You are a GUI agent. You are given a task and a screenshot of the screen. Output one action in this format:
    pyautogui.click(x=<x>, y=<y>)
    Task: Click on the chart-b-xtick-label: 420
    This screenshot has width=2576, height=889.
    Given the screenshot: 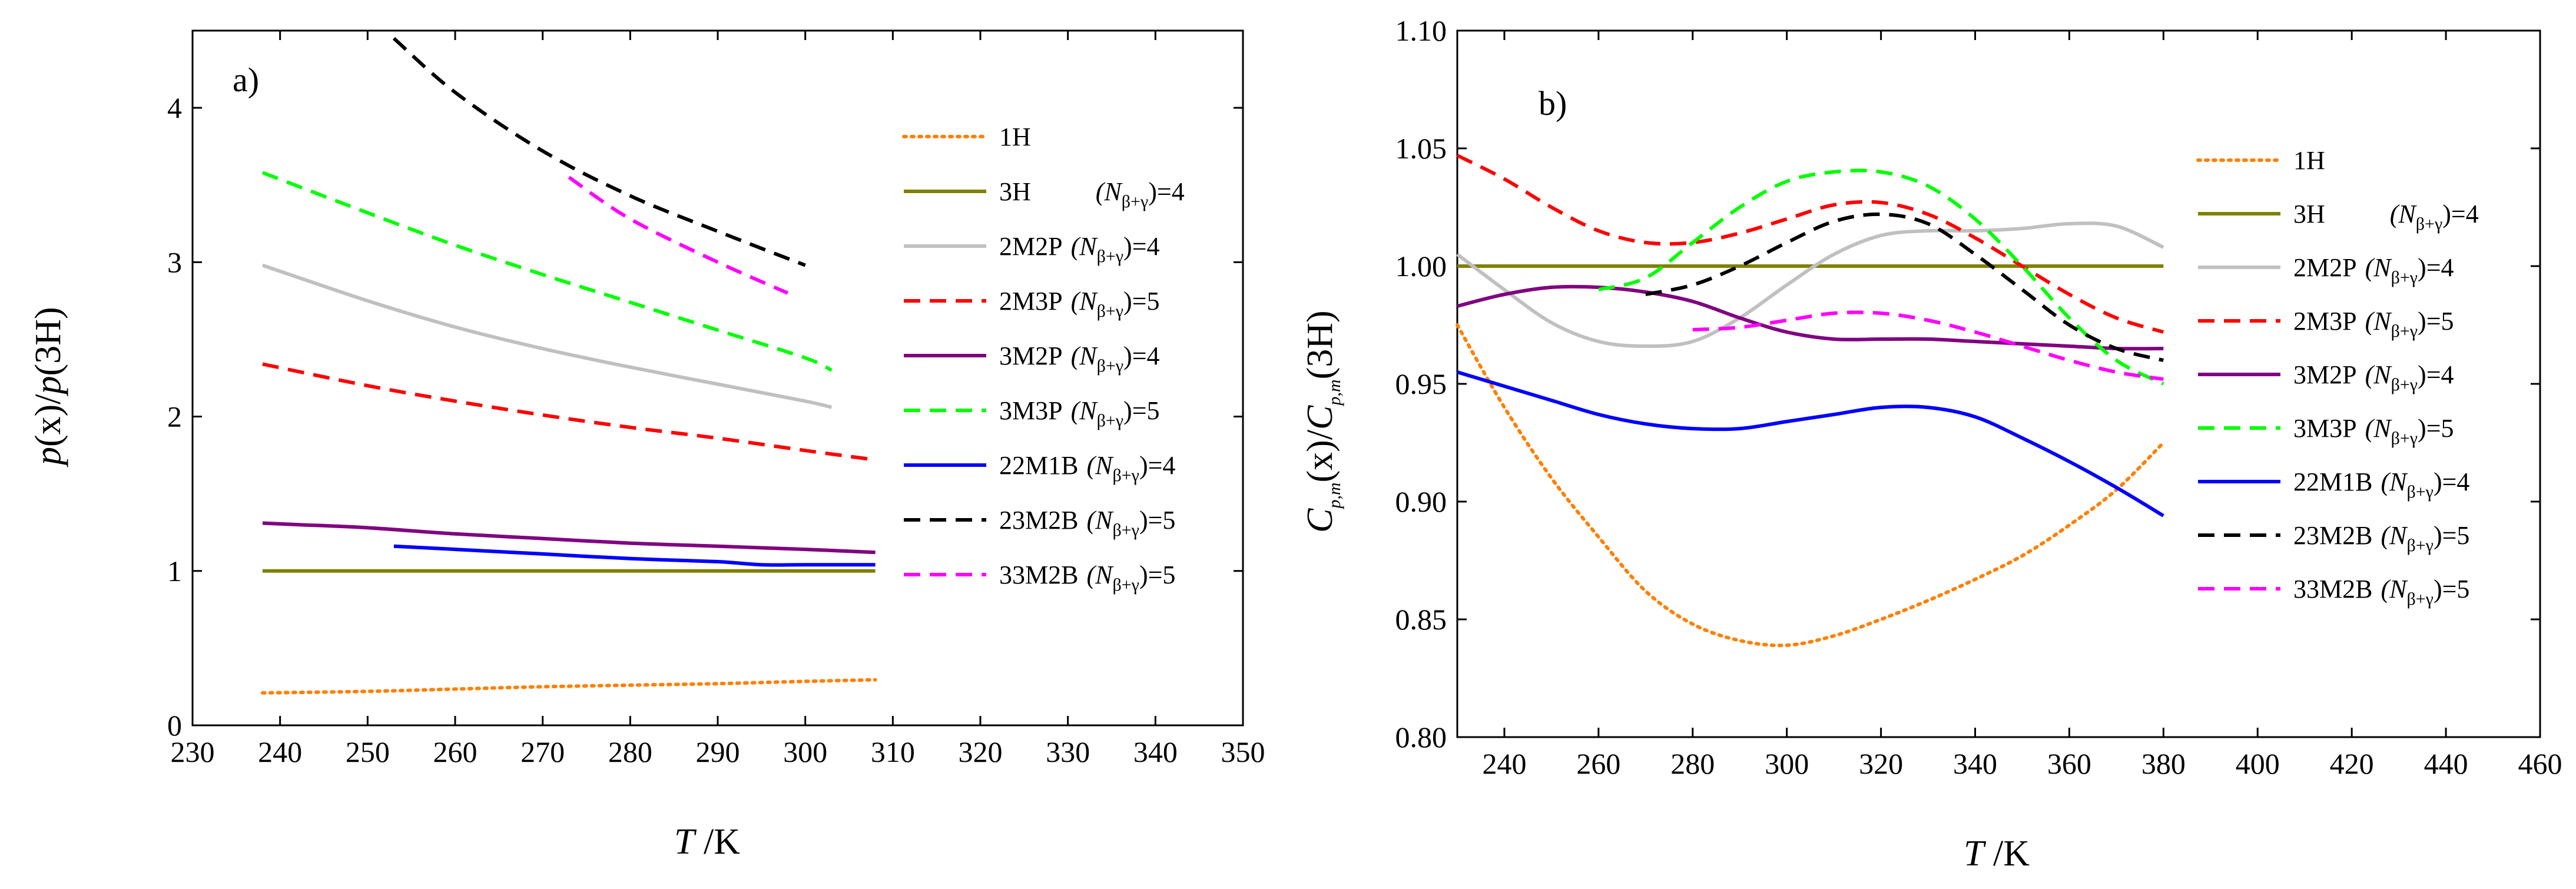 What is the action you would take?
    pyautogui.click(x=2352, y=763)
    